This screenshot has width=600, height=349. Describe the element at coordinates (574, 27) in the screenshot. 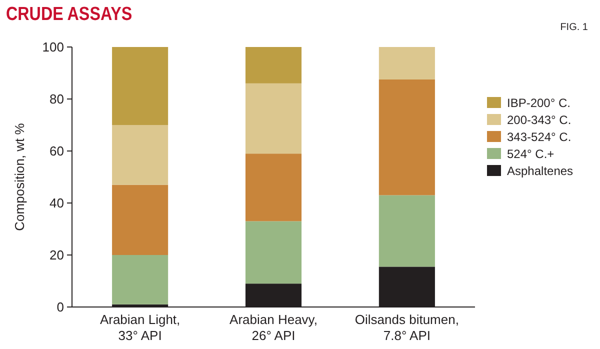

I see `caption: FIG. 1` at that location.